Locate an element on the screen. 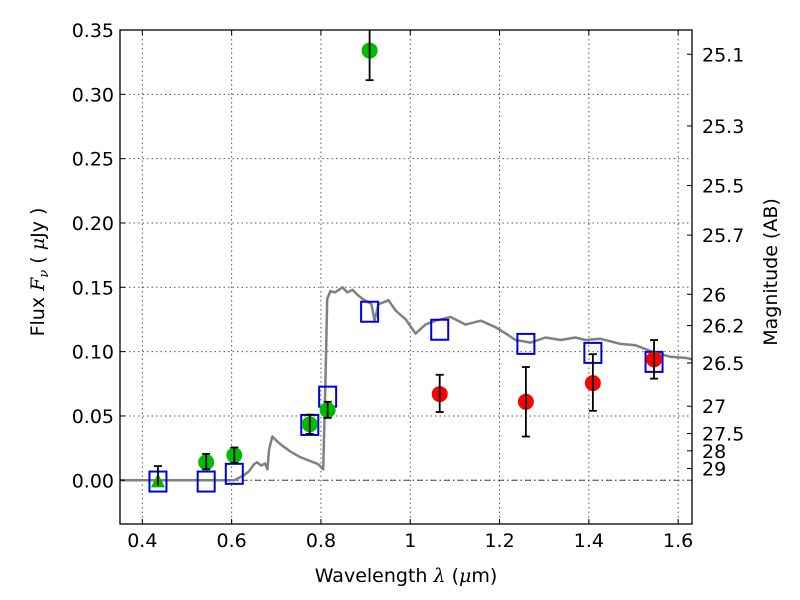 The image size is (800, 600). x-tick-label: 1.4 is located at coordinates (589, 541).